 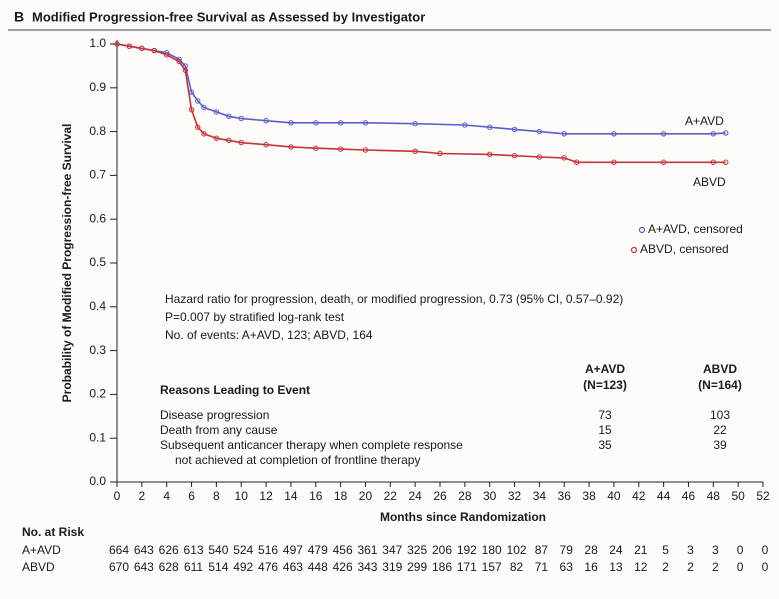 What do you see at coordinates (642, 230) in the screenshot?
I see `legend-marker` at bounding box center [642, 230].